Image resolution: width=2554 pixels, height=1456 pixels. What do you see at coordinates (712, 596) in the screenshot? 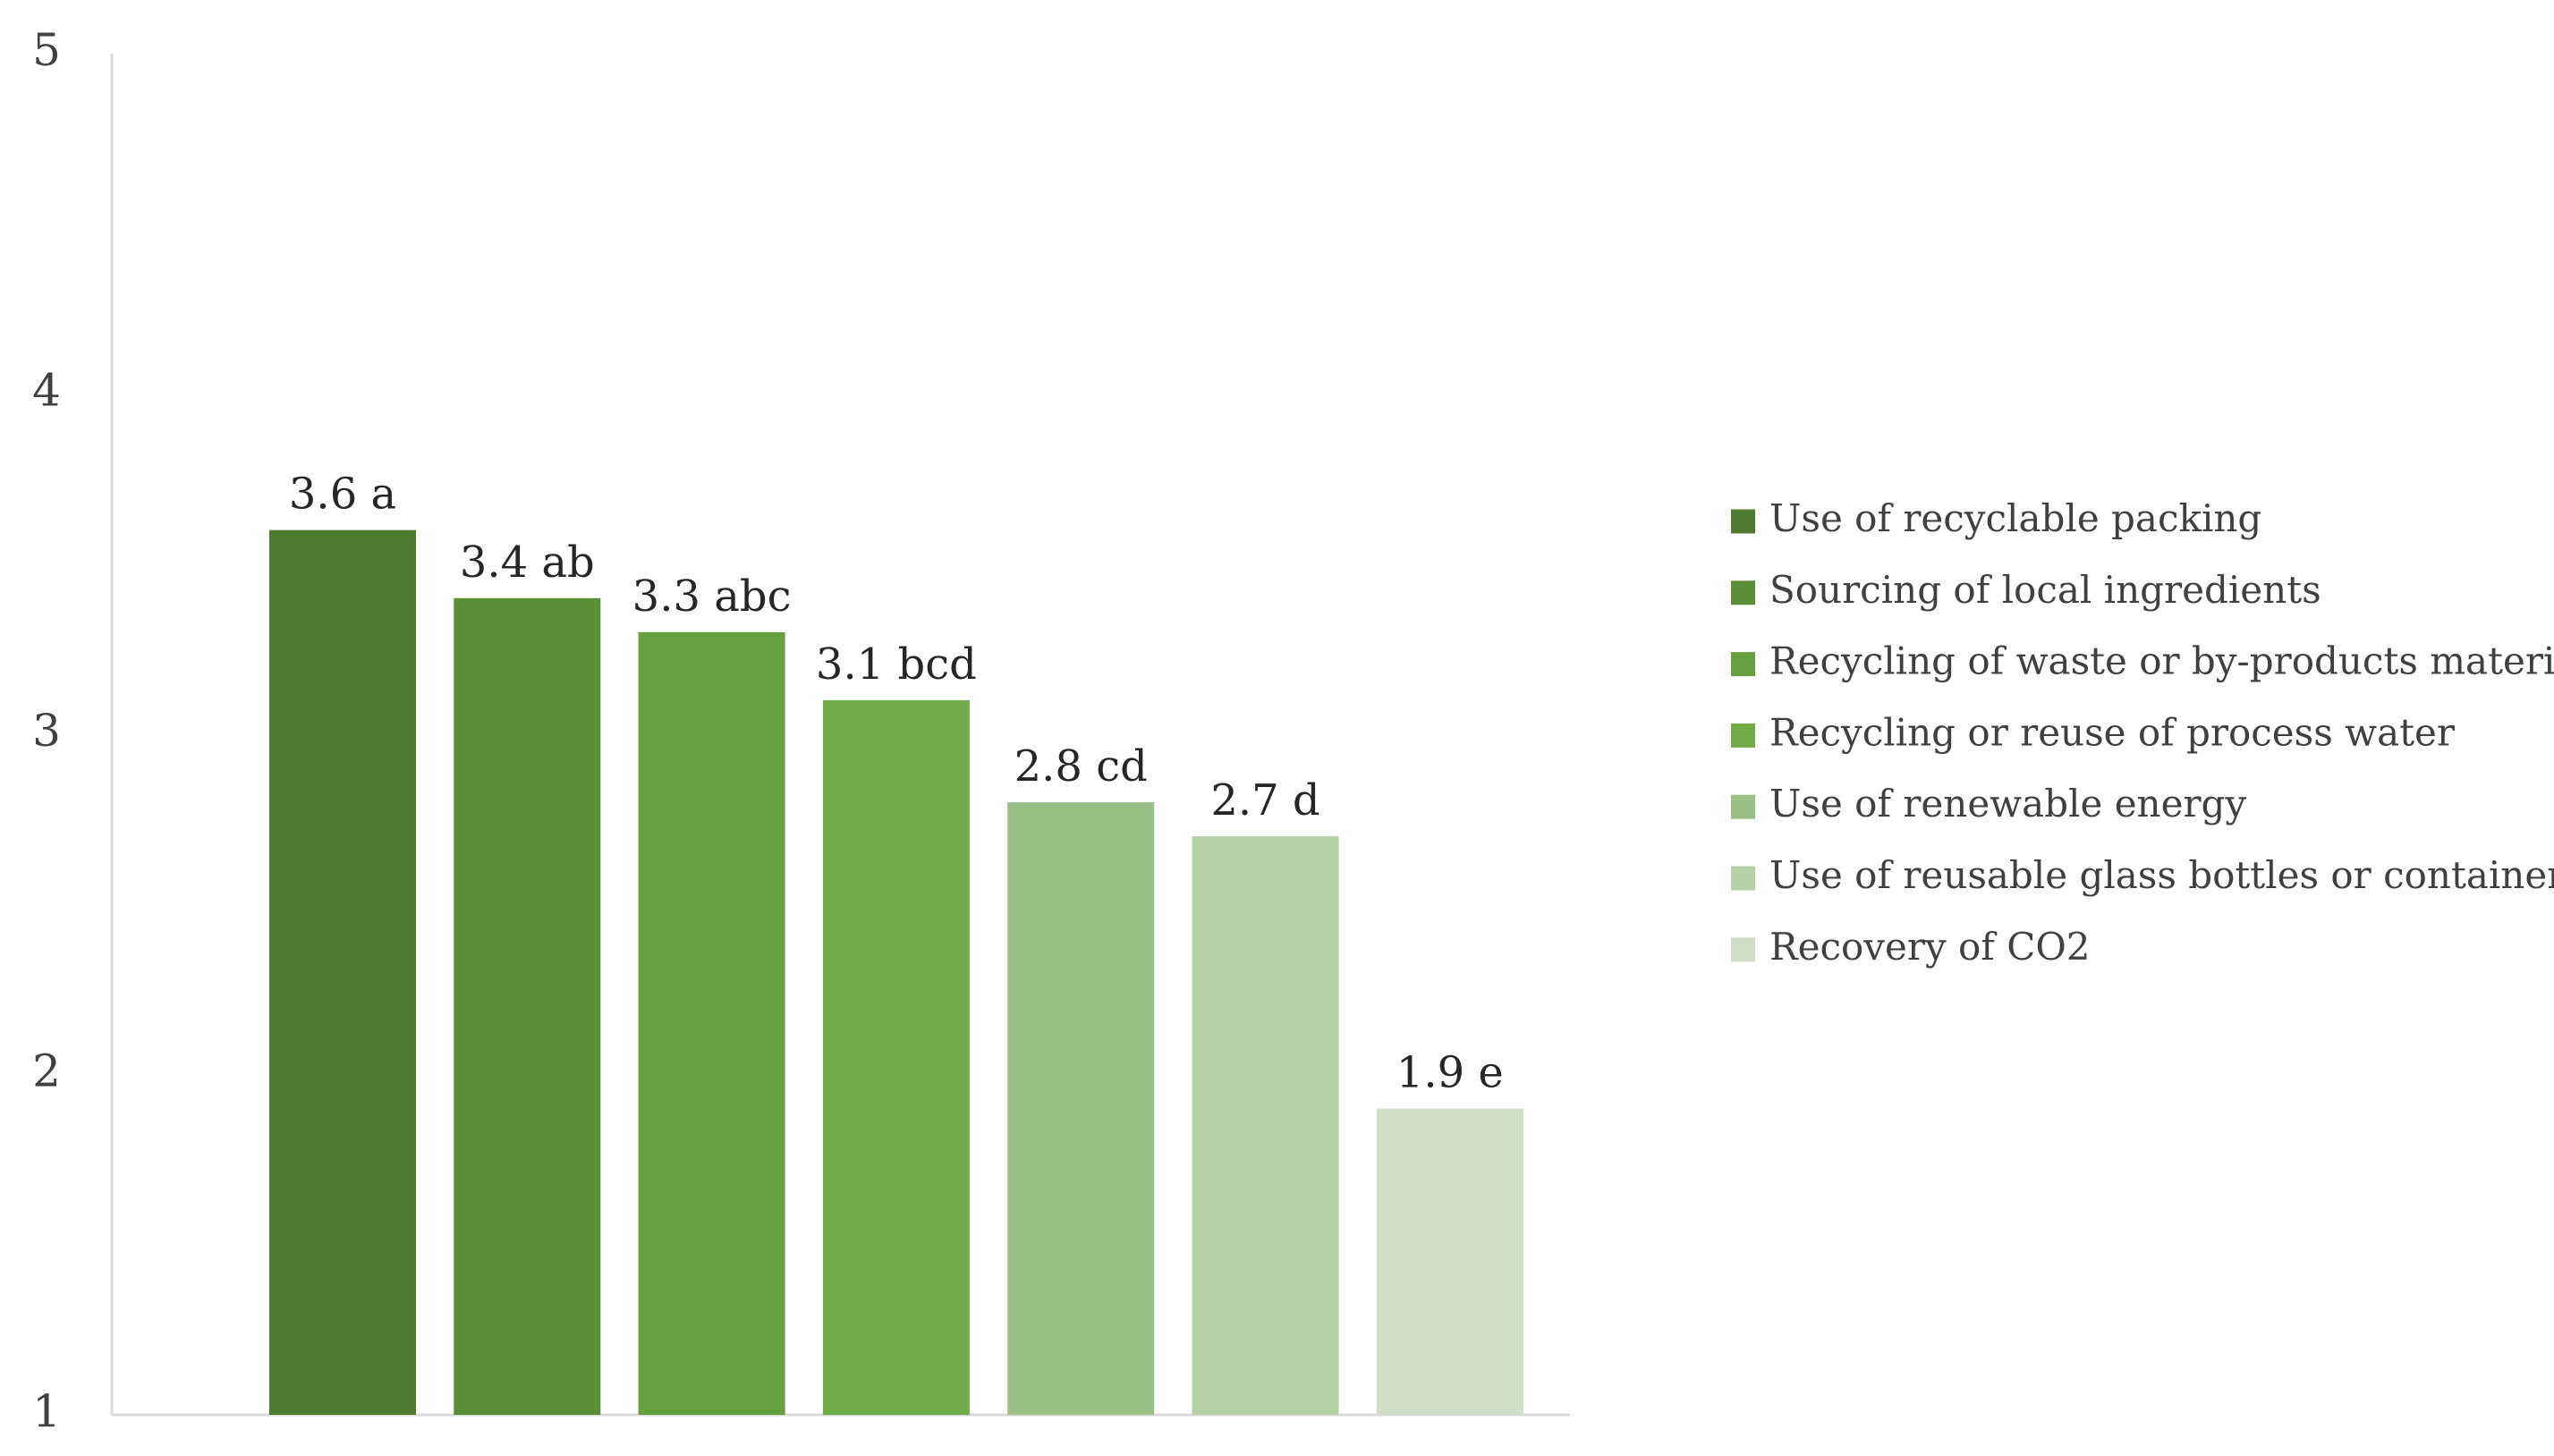
I see `data-label: 3.3 abc` at bounding box center [712, 596].